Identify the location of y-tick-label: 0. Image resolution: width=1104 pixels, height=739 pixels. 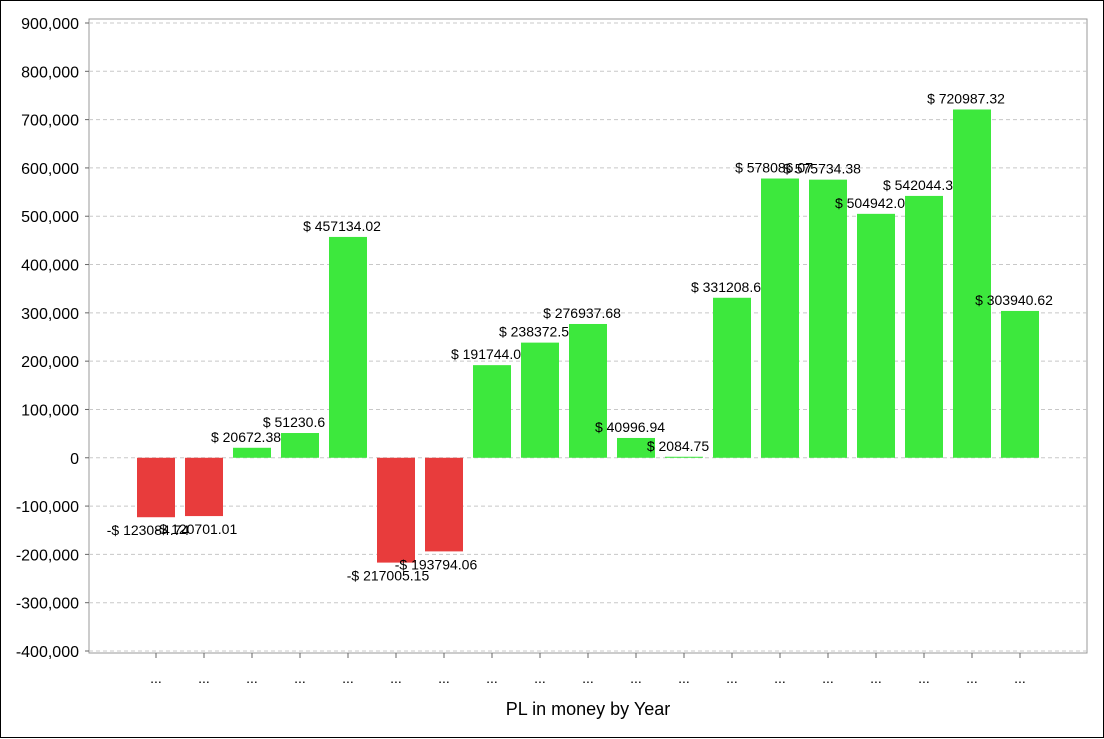
(74, 459).